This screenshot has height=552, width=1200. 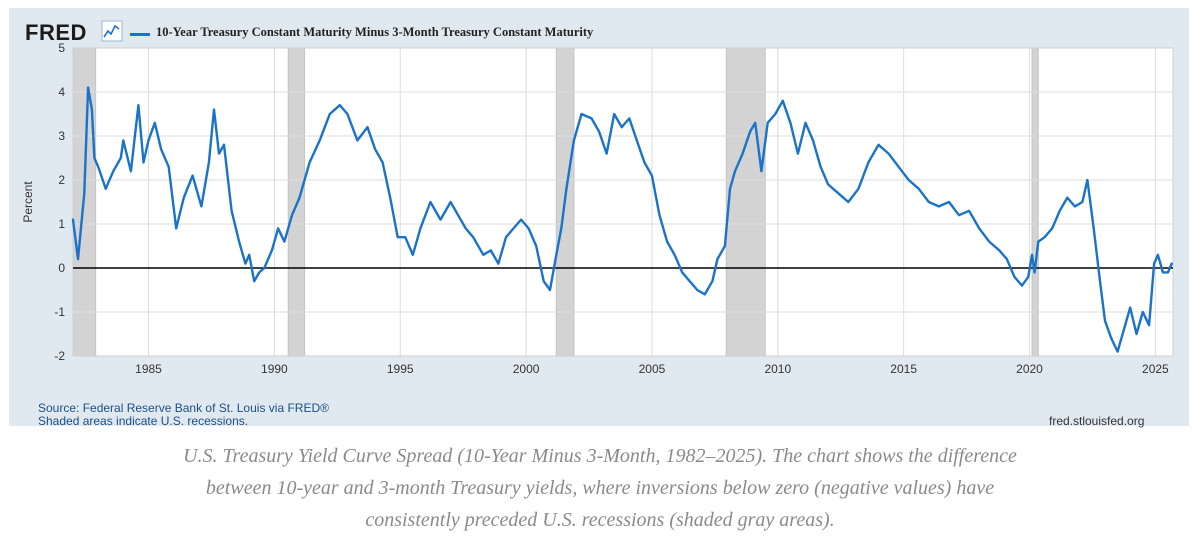 I want to click on y-tick-label: 0, so click(x=61, y=268).